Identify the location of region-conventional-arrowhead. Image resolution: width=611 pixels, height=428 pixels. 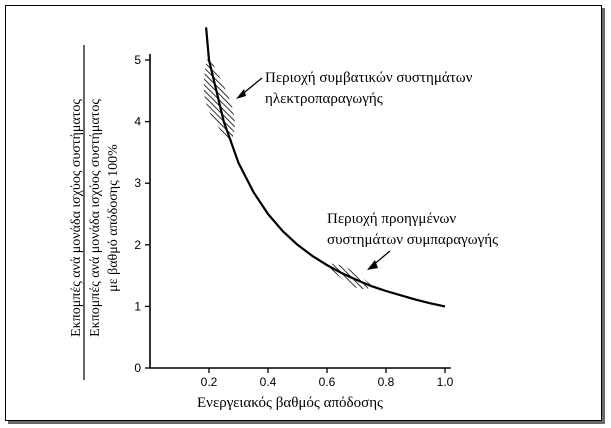
(241, 94).